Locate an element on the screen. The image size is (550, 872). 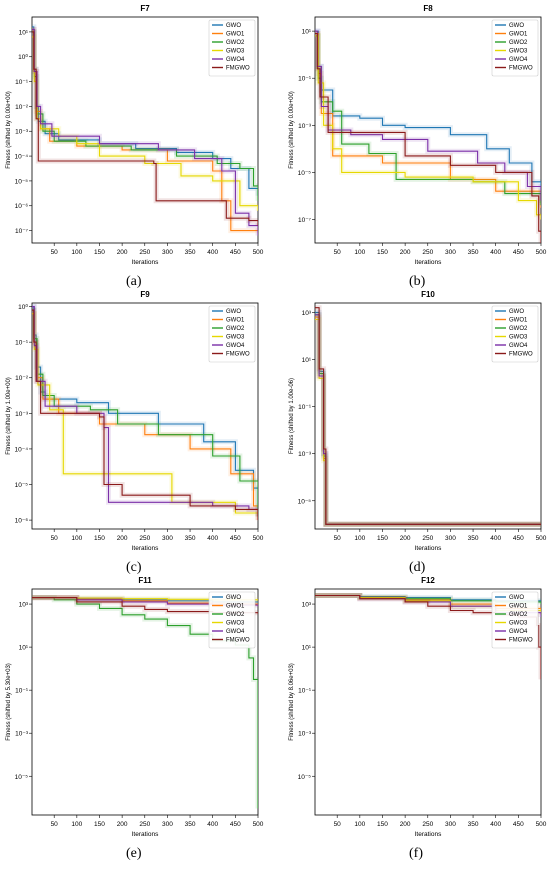
x-tick-label: 350 is located at coordinates (473, 252).